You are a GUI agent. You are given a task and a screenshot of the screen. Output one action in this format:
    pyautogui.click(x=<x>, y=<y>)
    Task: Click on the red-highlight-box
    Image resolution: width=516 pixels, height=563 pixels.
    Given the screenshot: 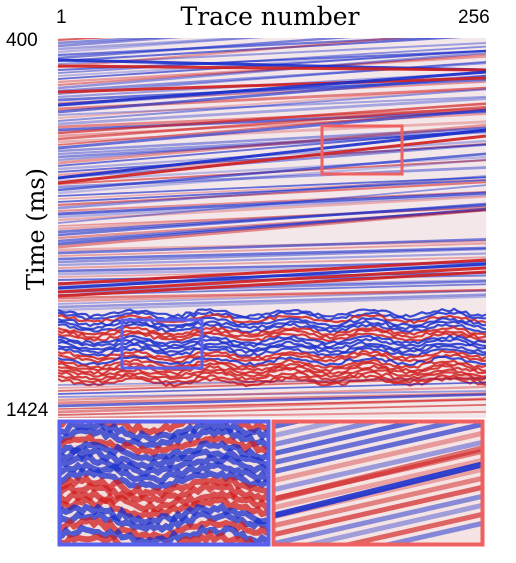 What is the action you would take?
    pyautogui.click(x=362, y=150)
    